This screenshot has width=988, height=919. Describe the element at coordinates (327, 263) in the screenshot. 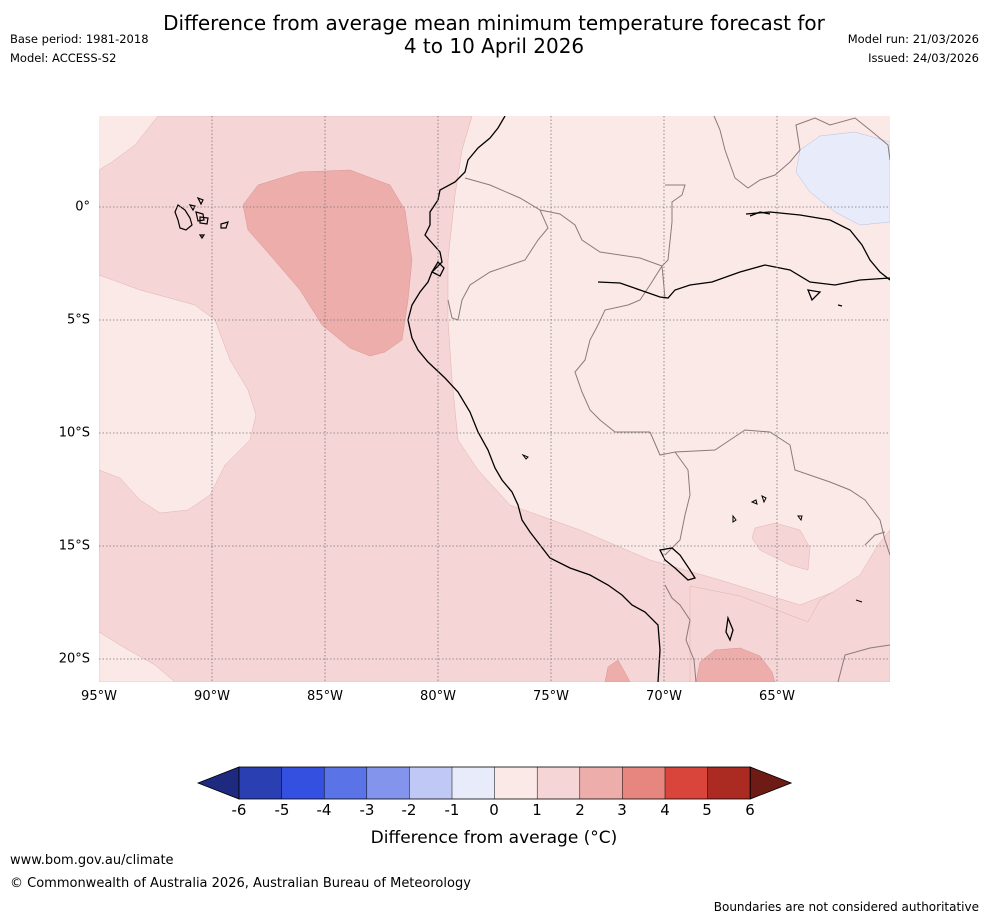

I see `anomaly-band-3-4-blob` at that location.